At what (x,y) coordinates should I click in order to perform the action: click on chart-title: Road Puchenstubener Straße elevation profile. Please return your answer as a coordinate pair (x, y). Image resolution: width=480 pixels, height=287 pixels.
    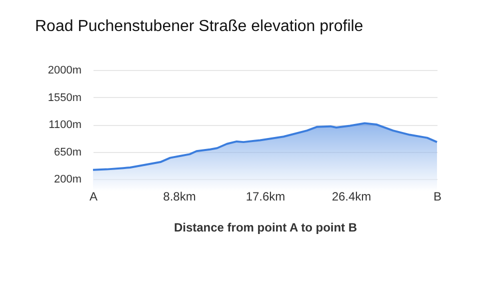
    Looking at the image, I should click on (199, 26).